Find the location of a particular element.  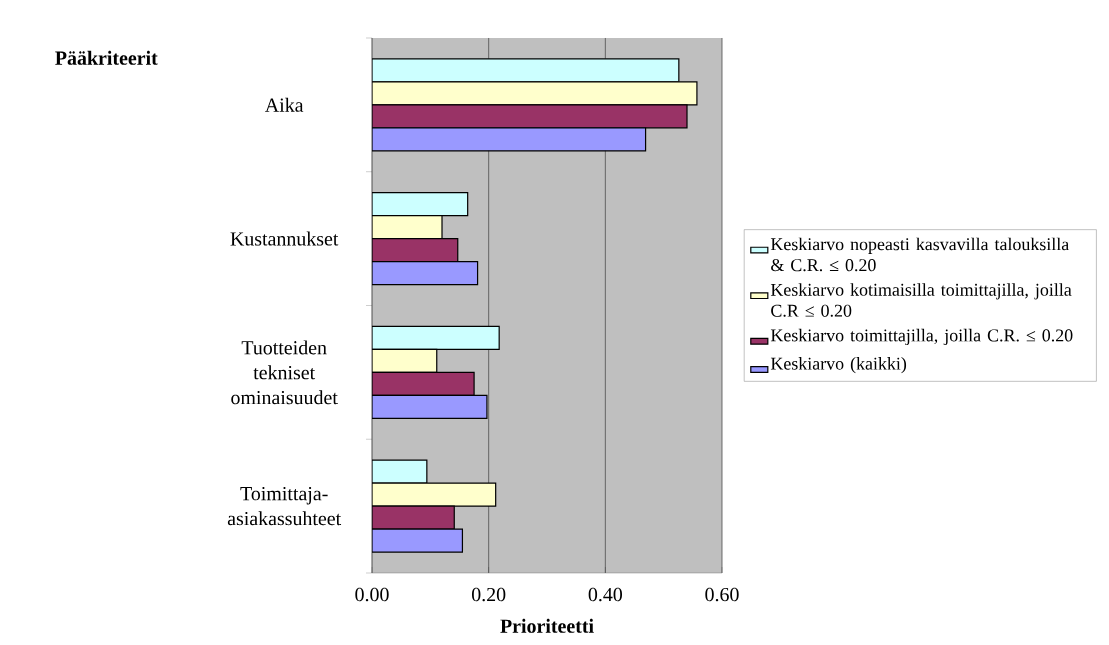

x-tick-label: 0.40 is located at coordinates (605, 594).